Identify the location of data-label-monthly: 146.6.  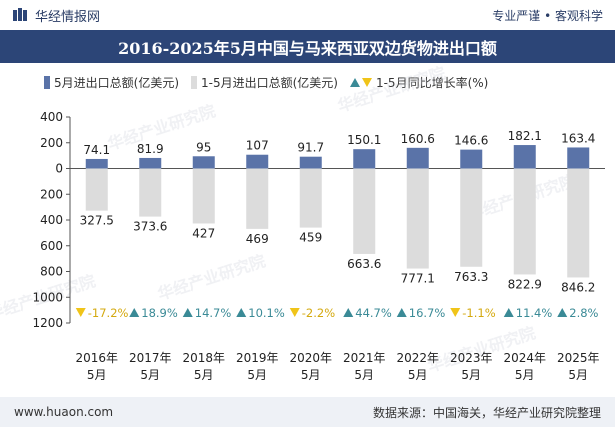
(471, 141).